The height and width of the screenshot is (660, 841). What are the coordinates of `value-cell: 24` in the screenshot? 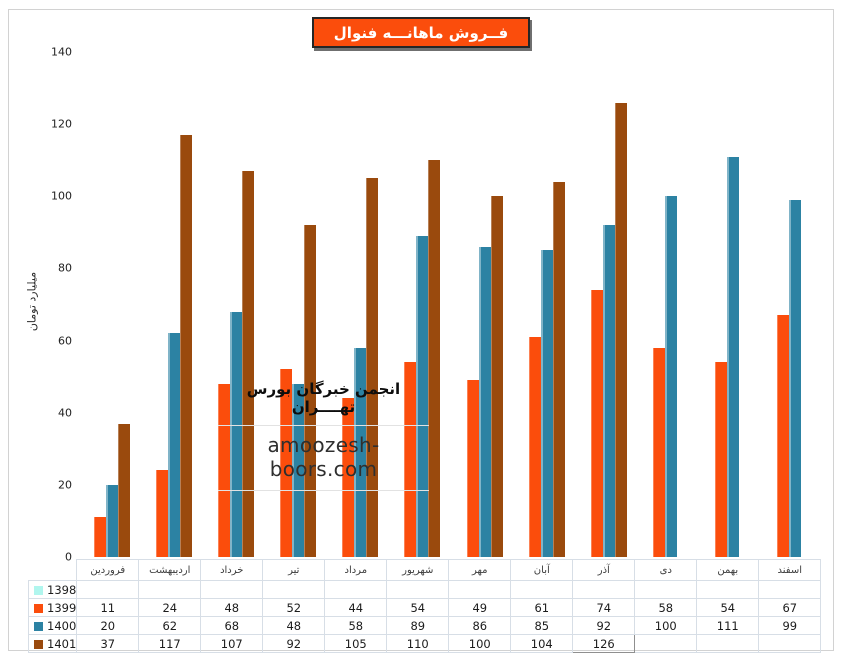 It's located at (170, 607).